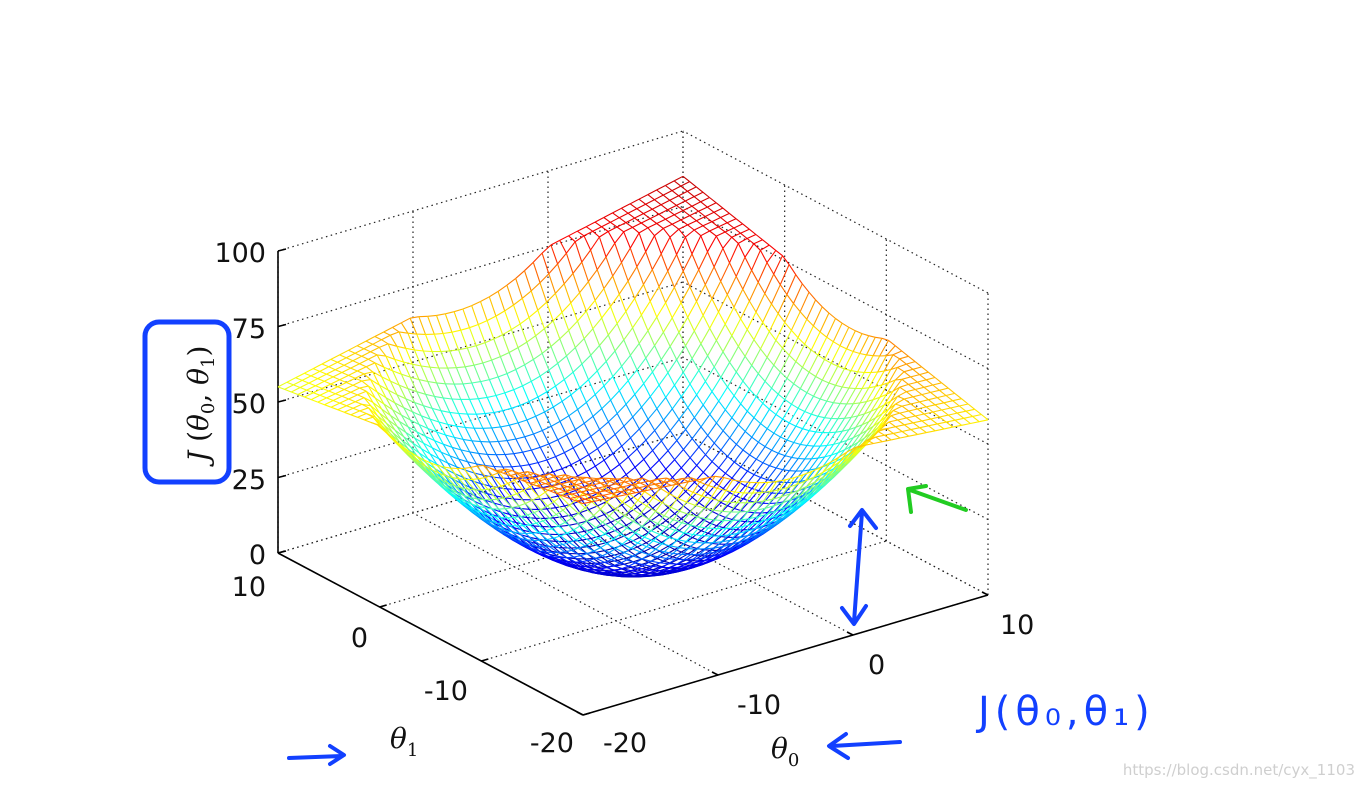 This screenshot has height=787, width=1362. What do you see at coordinates (249, 480) in the screenshot?
I see `z-tick-25: 25` at bounding box center [249, 480].